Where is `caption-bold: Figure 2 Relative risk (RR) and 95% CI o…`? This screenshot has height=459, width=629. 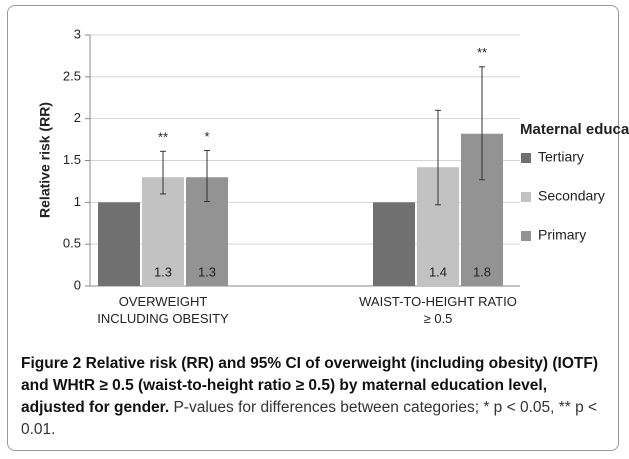 caption-bold: Figure 2 Relative risk (RR) and 95% CI o… is located at coordinates (310, 385).